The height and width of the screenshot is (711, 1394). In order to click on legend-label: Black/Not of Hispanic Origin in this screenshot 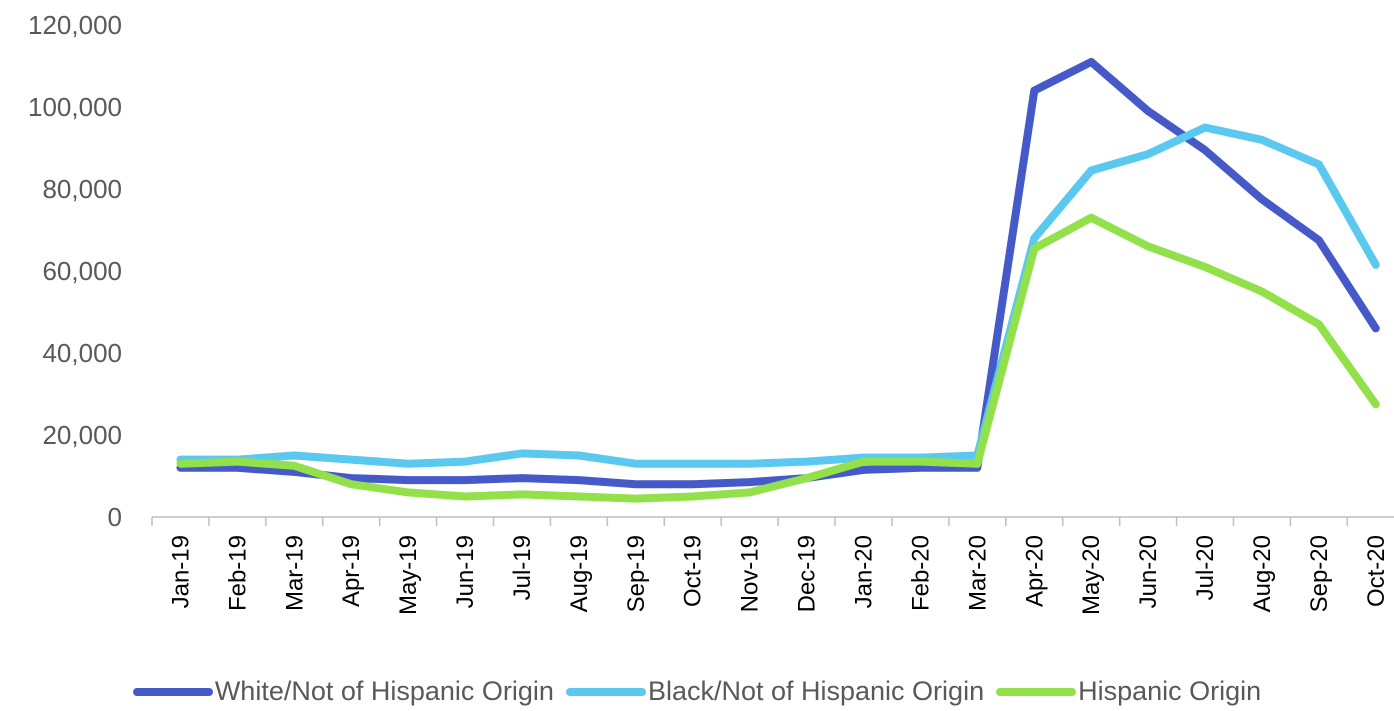, I will do `click(816, 691)`.